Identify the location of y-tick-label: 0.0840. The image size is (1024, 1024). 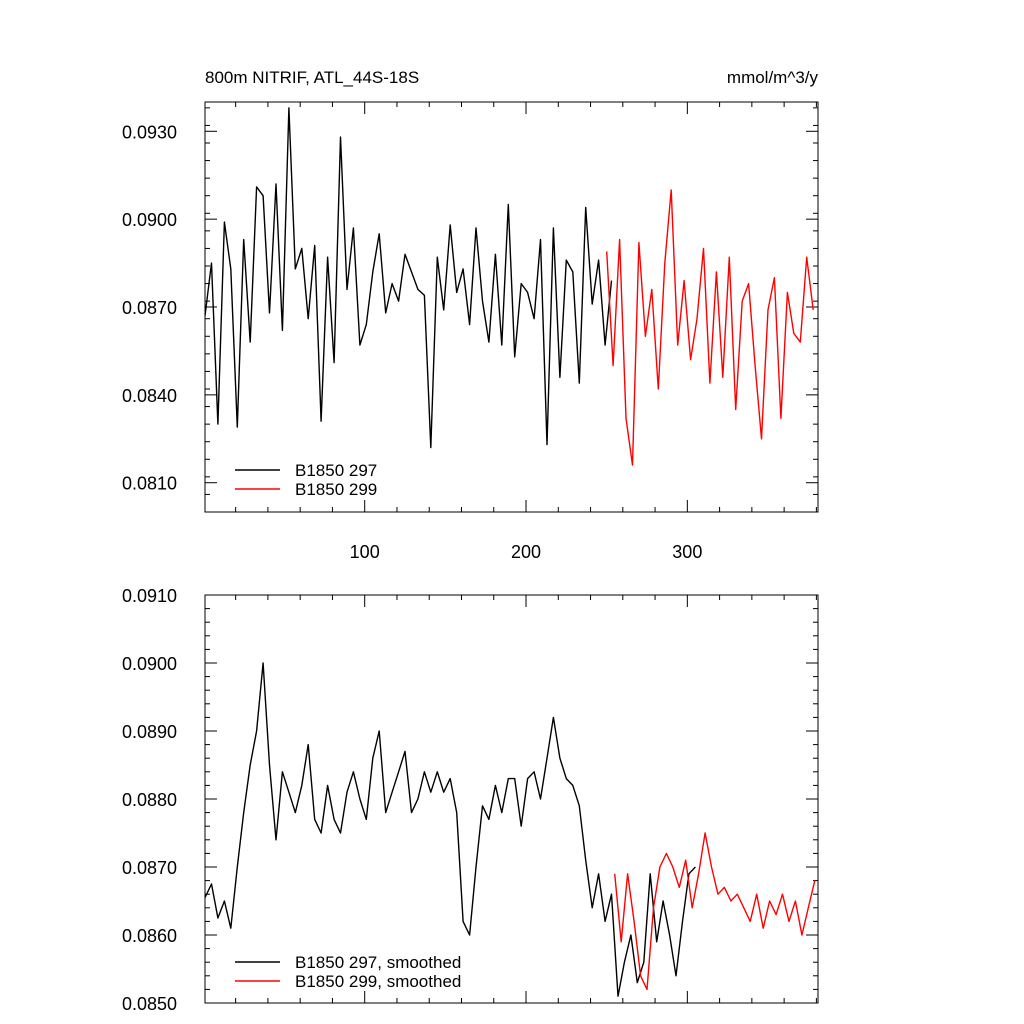
(149, 396).